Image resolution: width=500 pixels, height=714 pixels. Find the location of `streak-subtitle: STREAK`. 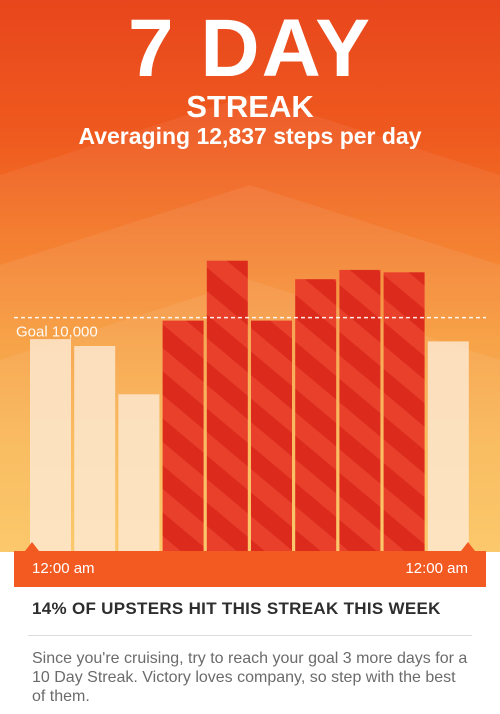

streak-subtitle: STREAK is located at coordinates (250, 106).